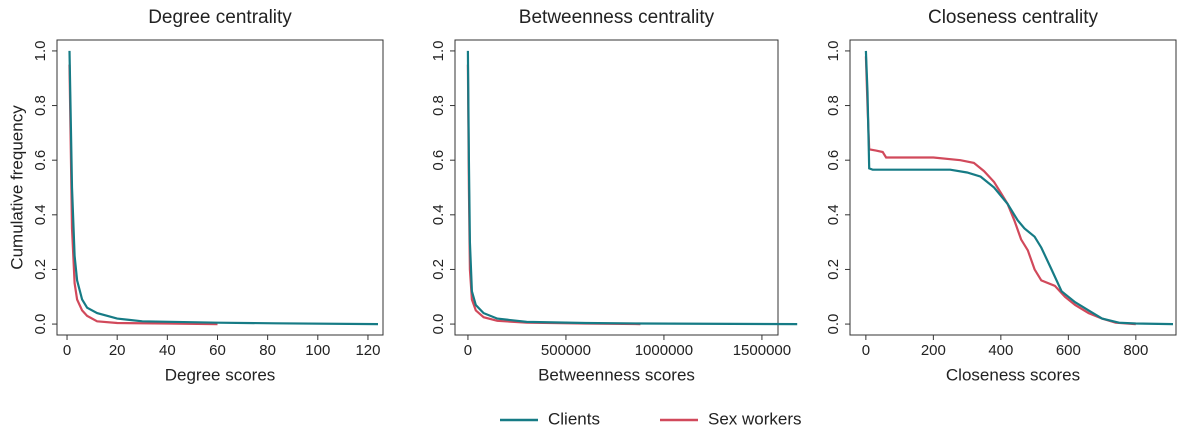 The image size is (1187, 436). I want to click on x-tick-label: 1000000, so click(664, 350).